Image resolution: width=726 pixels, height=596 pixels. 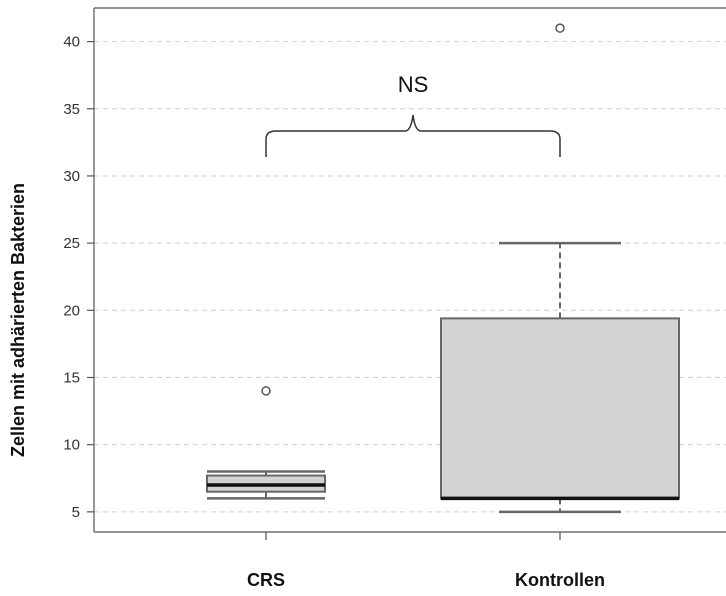 I want to click on significance-annotation: NS, so click(x=413, y=114).